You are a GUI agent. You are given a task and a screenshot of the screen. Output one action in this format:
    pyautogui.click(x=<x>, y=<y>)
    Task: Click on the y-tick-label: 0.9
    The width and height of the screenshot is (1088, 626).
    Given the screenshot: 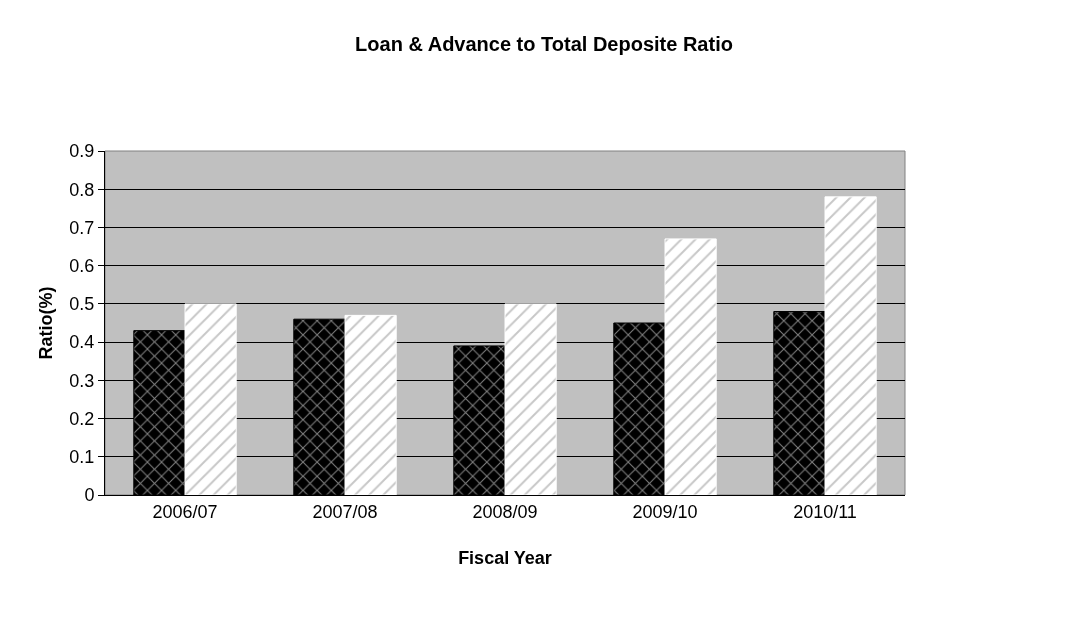 What is the action you would take?
    pyautogui.click(x=82, y=151)
    